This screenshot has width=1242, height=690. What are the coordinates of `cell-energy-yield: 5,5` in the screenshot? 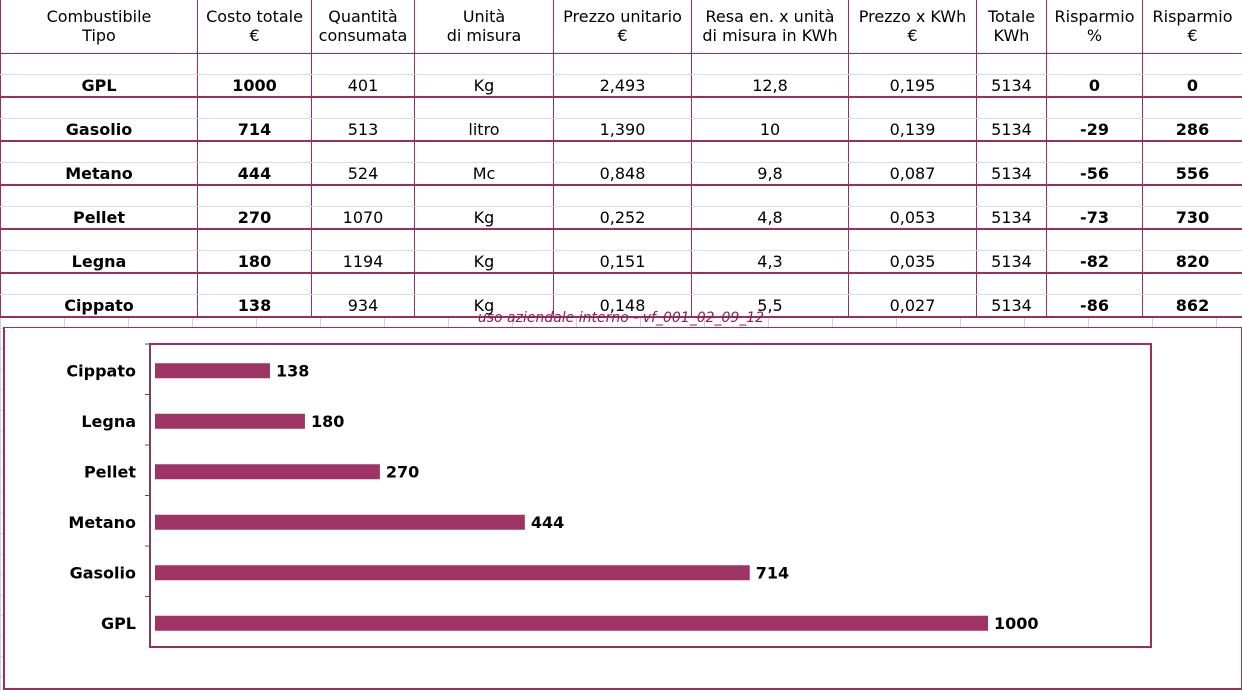 It's located at (770, 306).